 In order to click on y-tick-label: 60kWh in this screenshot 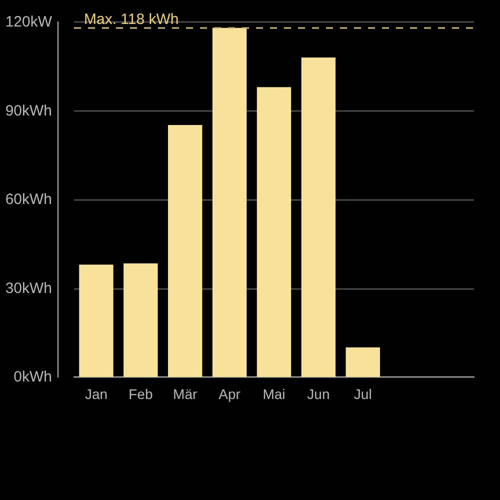, I will do `click(28, 199)`.